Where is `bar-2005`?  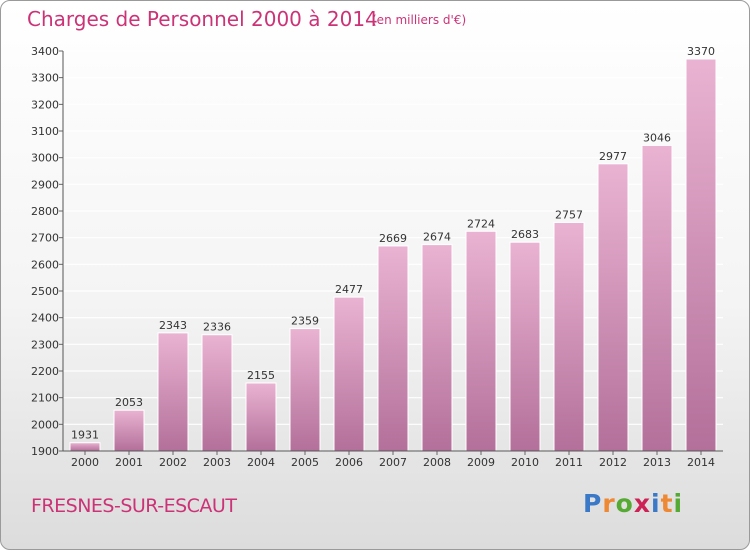
bar-2005 is located at coordinates (305, 390).